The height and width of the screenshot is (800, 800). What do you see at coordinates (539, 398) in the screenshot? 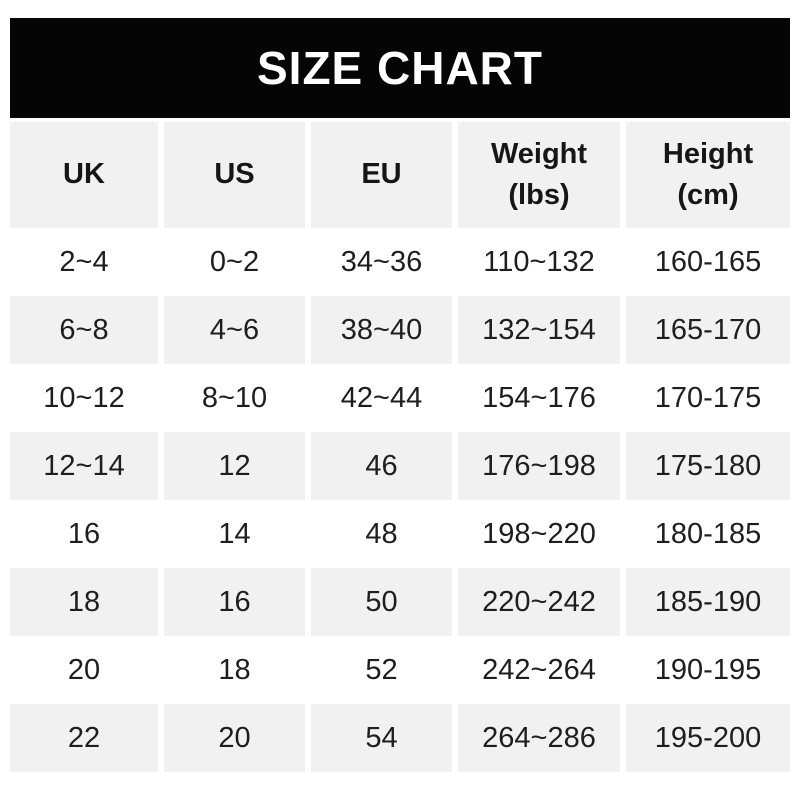
I see `table-cell-weight: 154~176` at bounding box center [539, 398].